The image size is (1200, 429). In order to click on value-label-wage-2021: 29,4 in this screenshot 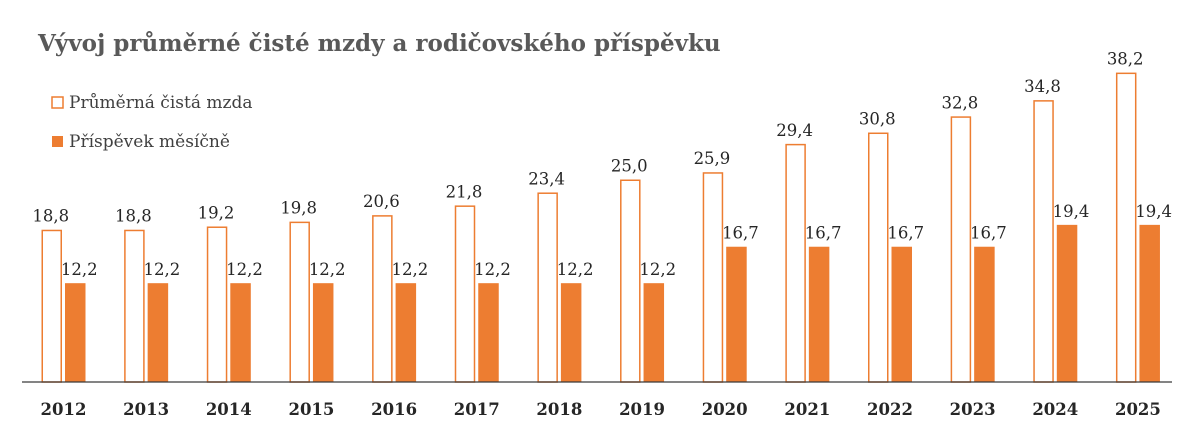, I will do `click(794, 130)`.